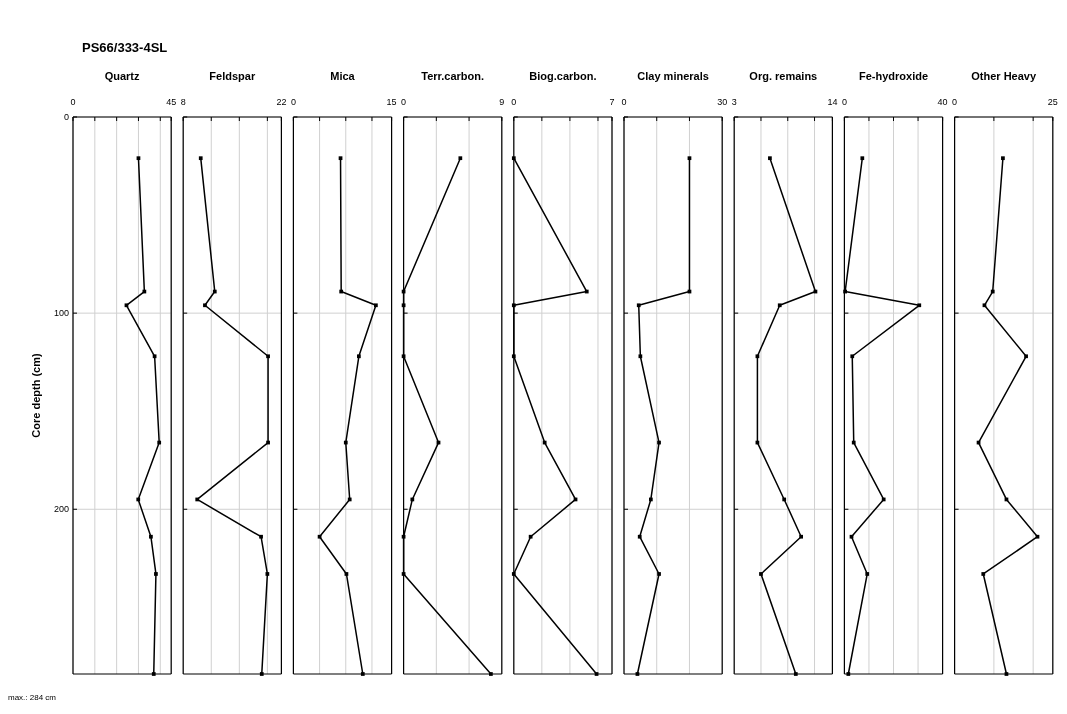 Image resolution: width=1067 pixels, height=714 pixels. What do you see at coordinates (893, 76) in the screenshot?
I see `x-axis-title: Fe-hydroxide` at bounding box center [893, 76].